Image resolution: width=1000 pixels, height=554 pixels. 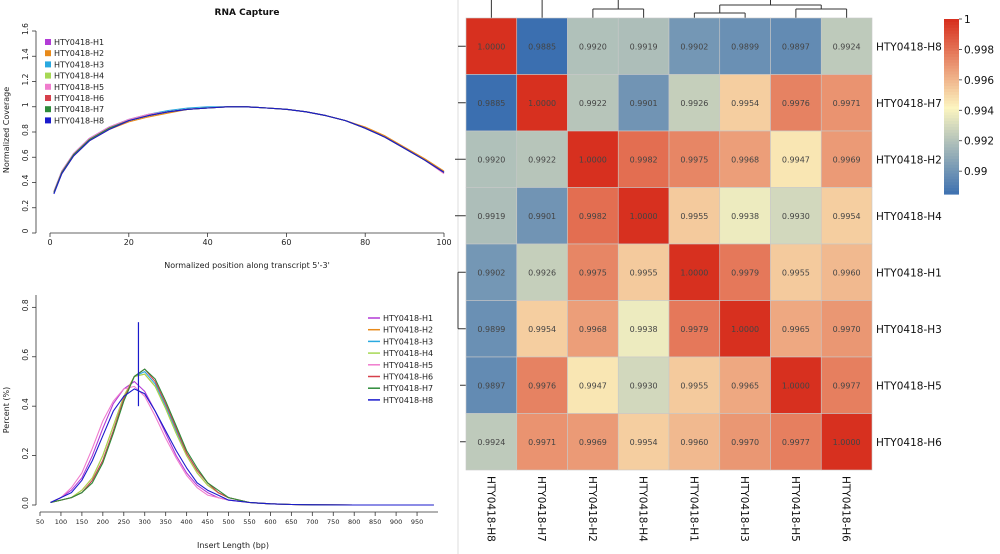 I want to click on heatmap-cell-label: 0.9947, so click(x=796, y=159).